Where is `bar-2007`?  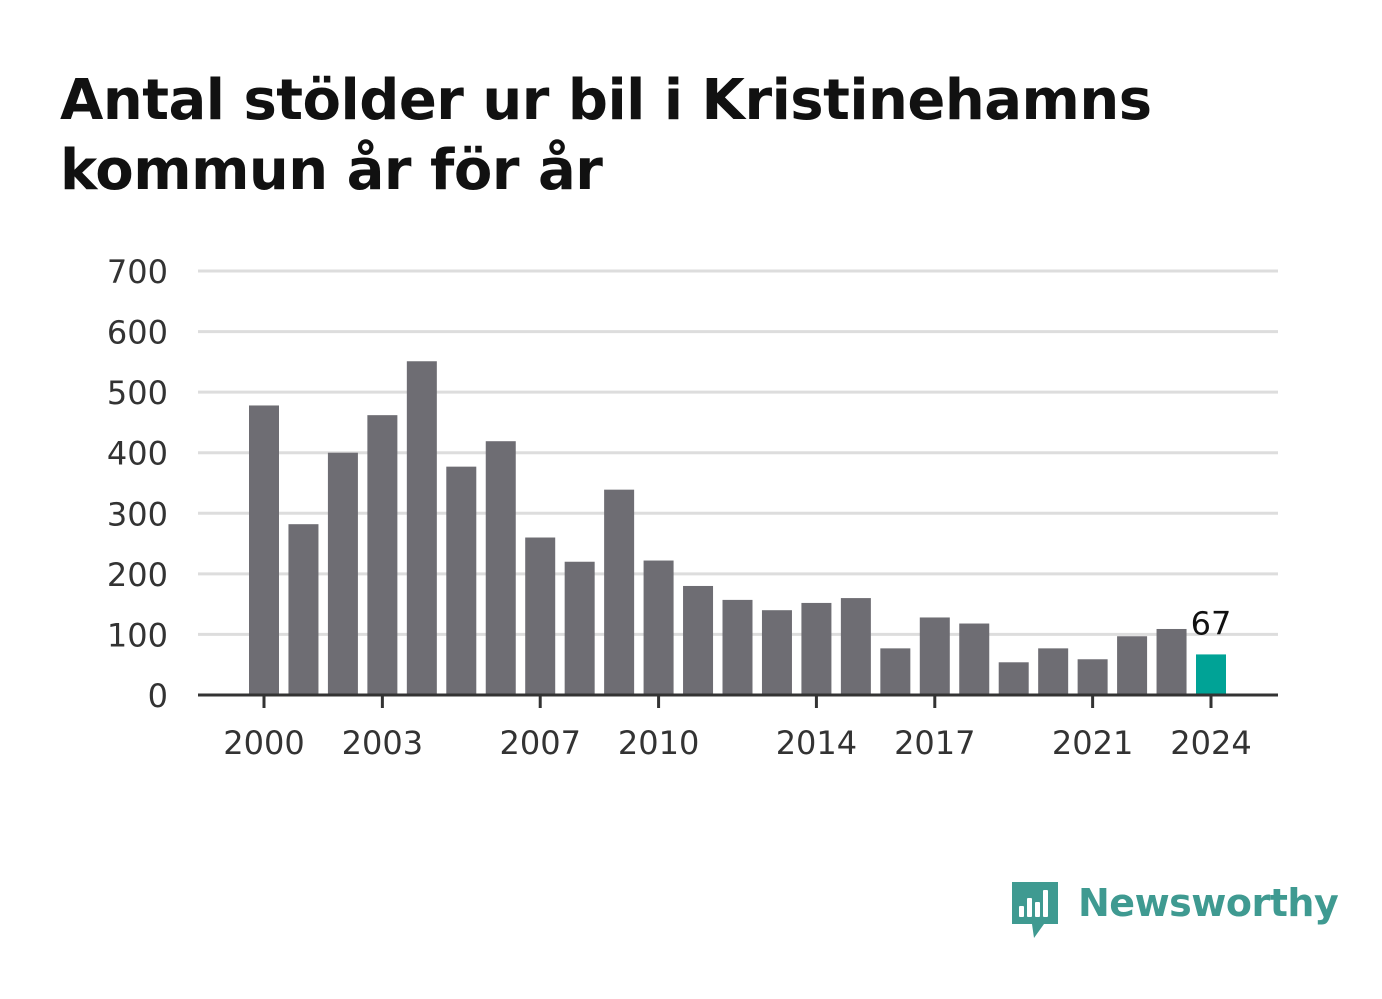
bar-2007 is located at coordinates (540, 616).